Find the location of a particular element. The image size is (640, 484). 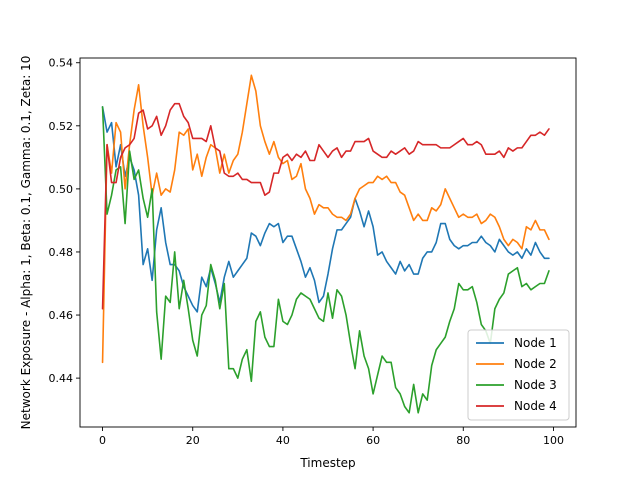

x-axis-label: Timestep is located at coordinates (327, 463).